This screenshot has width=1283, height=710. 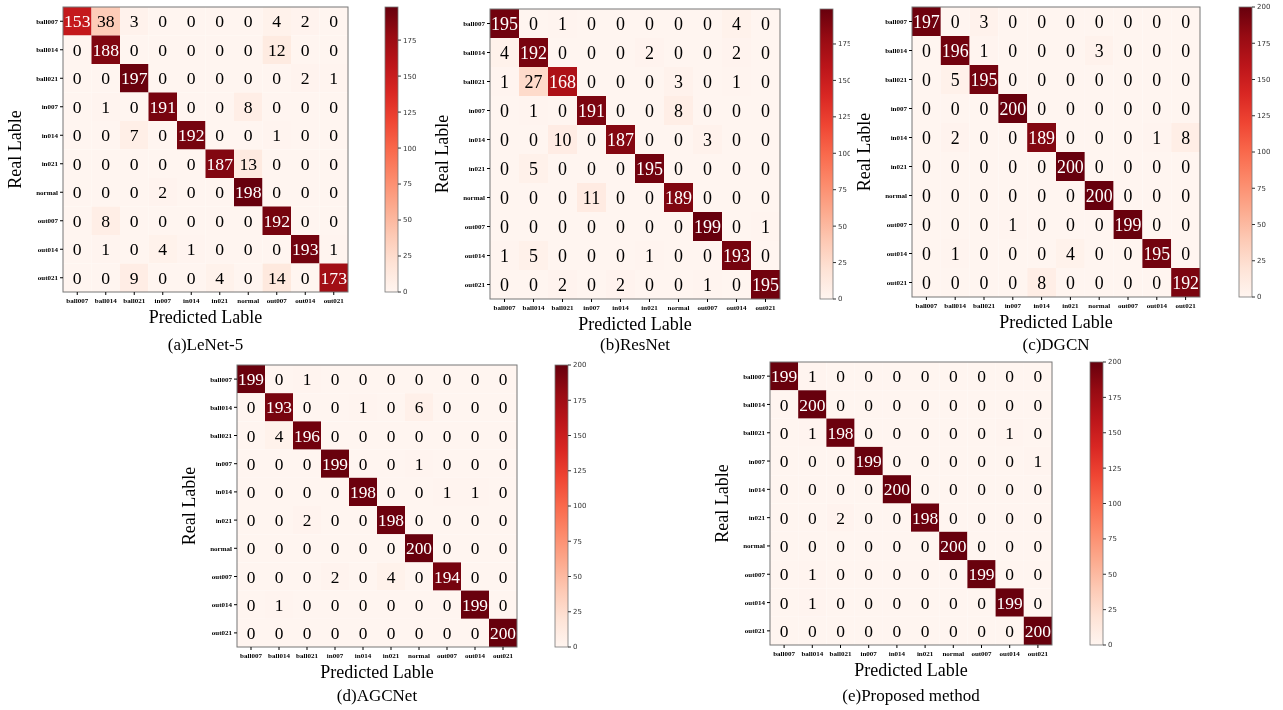 What do you see at coordinates (334, 277) in the screenshot?
I see `data-label: 173` at bounding box center [334, 277].